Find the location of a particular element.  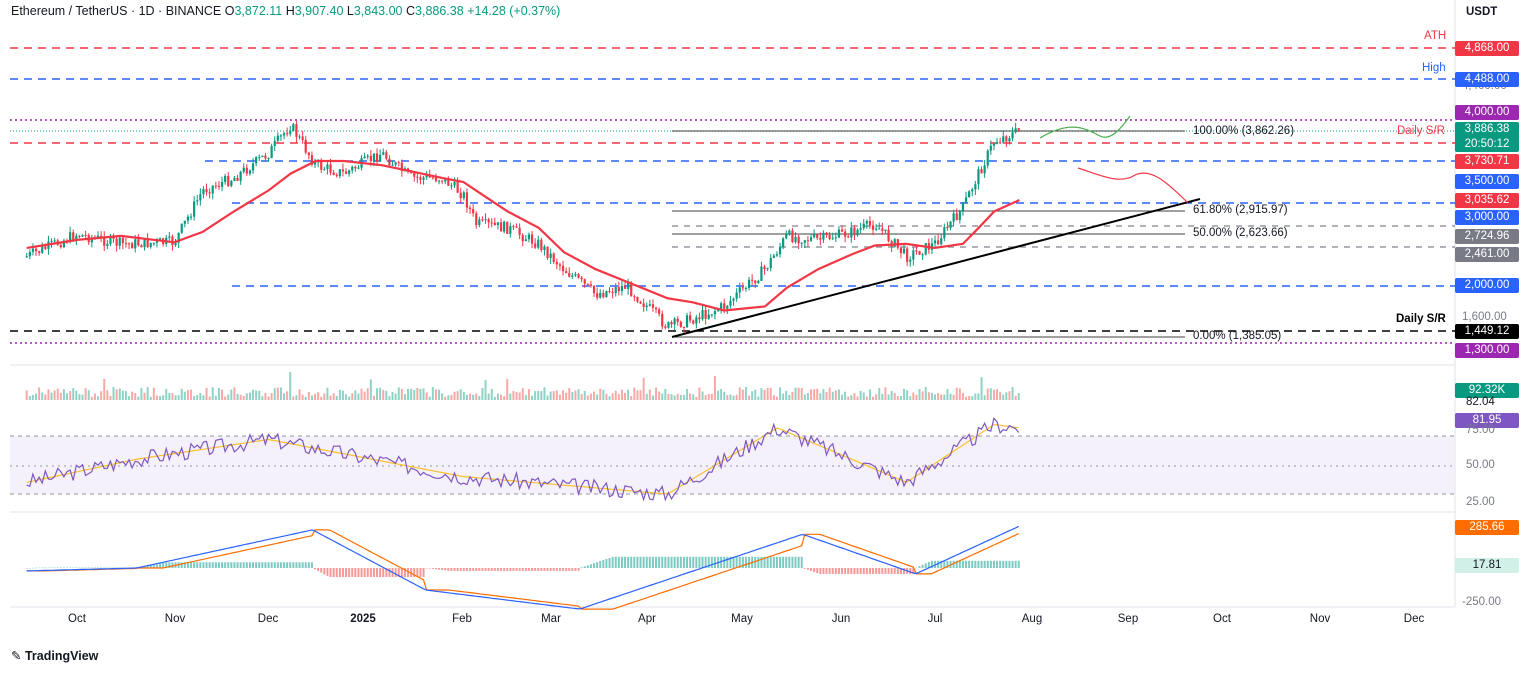

currency-label: USDT is located at coordinates (1482, 12).